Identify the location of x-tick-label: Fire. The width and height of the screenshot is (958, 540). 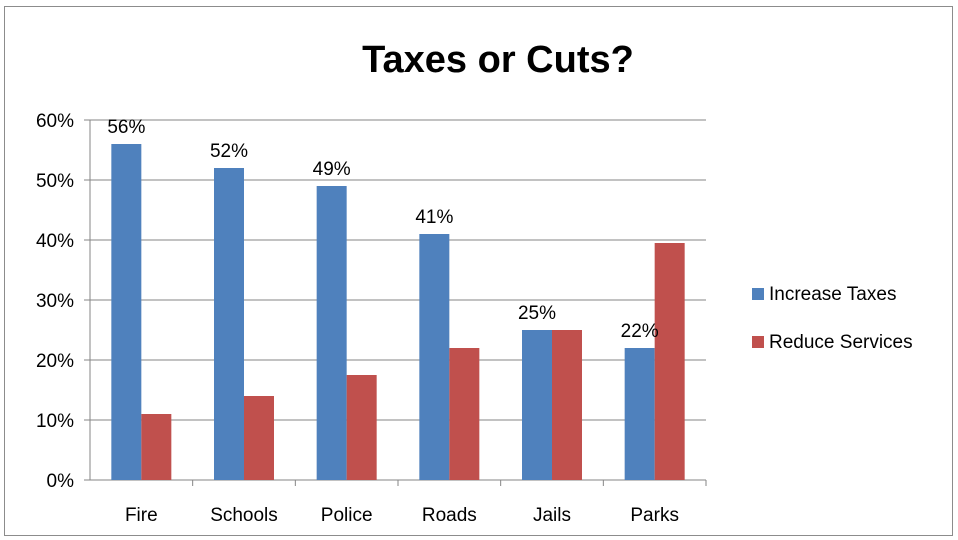
(141, 515).